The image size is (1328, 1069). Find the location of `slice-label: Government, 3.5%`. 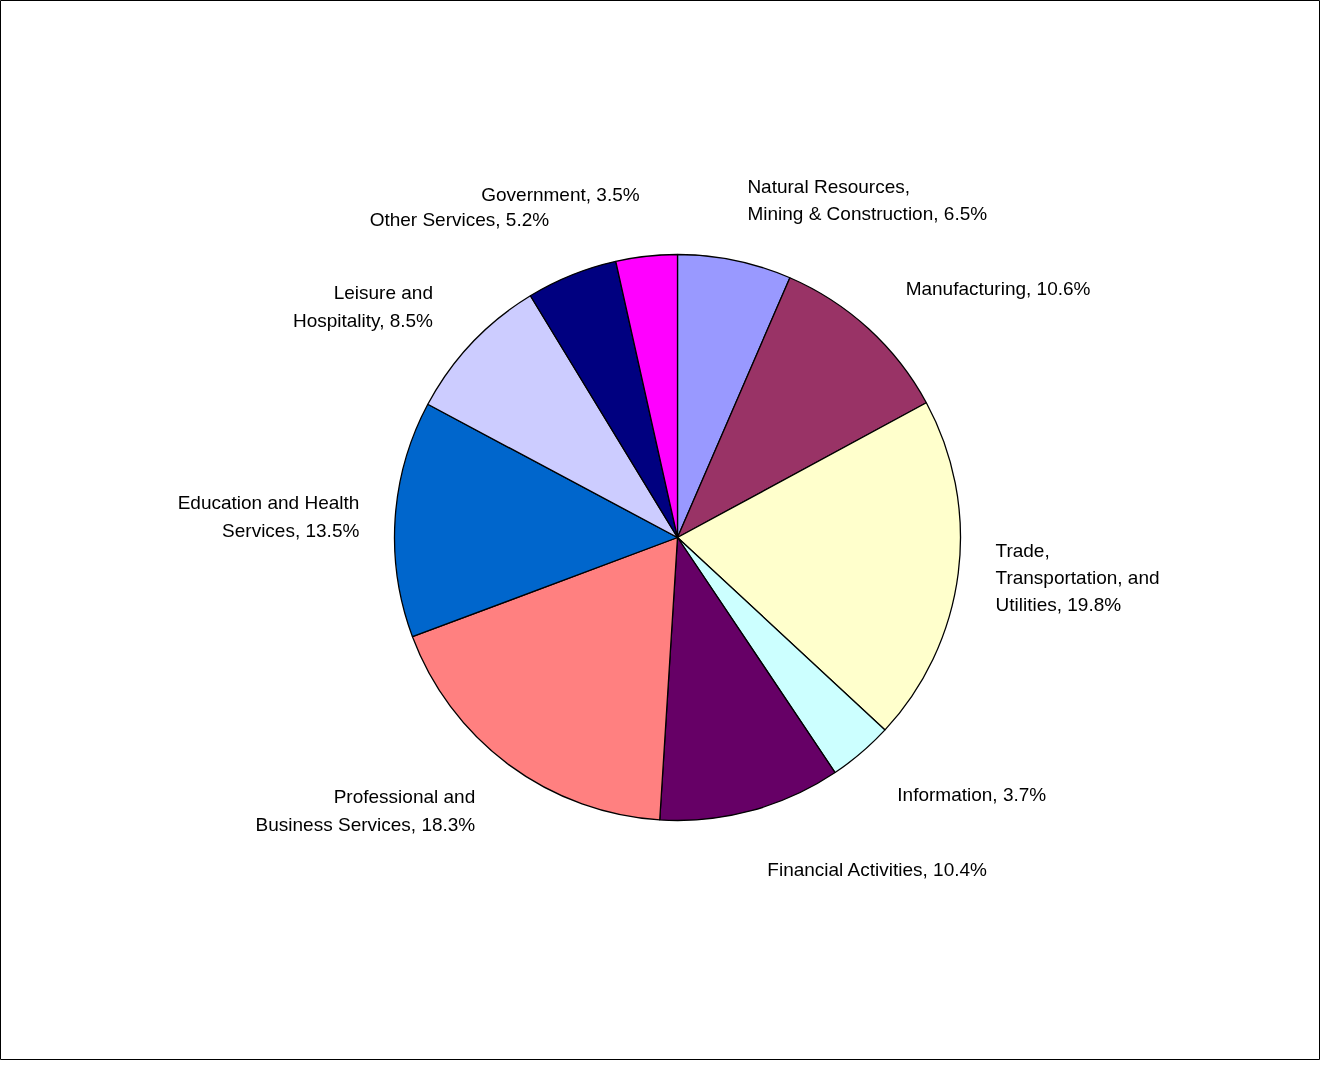

slice-label: Government, 3.5% is located at coordinates (560, 194).